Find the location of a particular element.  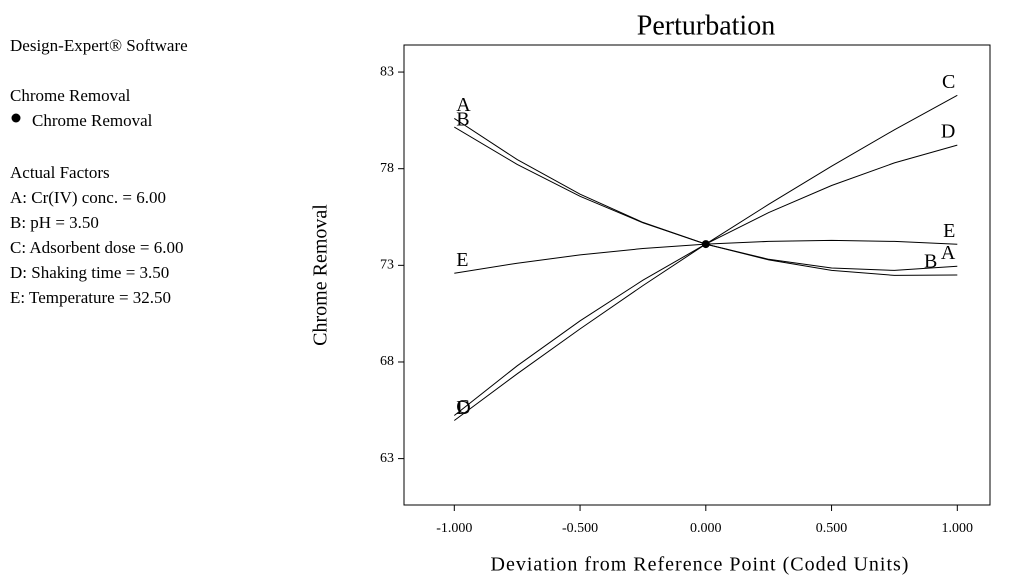

y-tick-label: 78 is located at coordinates (387, 168).